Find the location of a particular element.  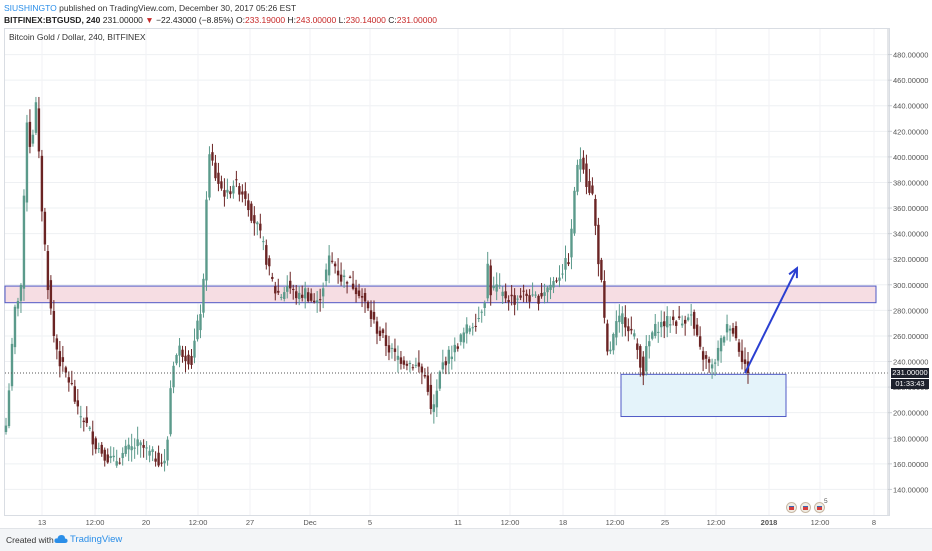

tradingview-link: TradingView is located at coordinates (96, 539).